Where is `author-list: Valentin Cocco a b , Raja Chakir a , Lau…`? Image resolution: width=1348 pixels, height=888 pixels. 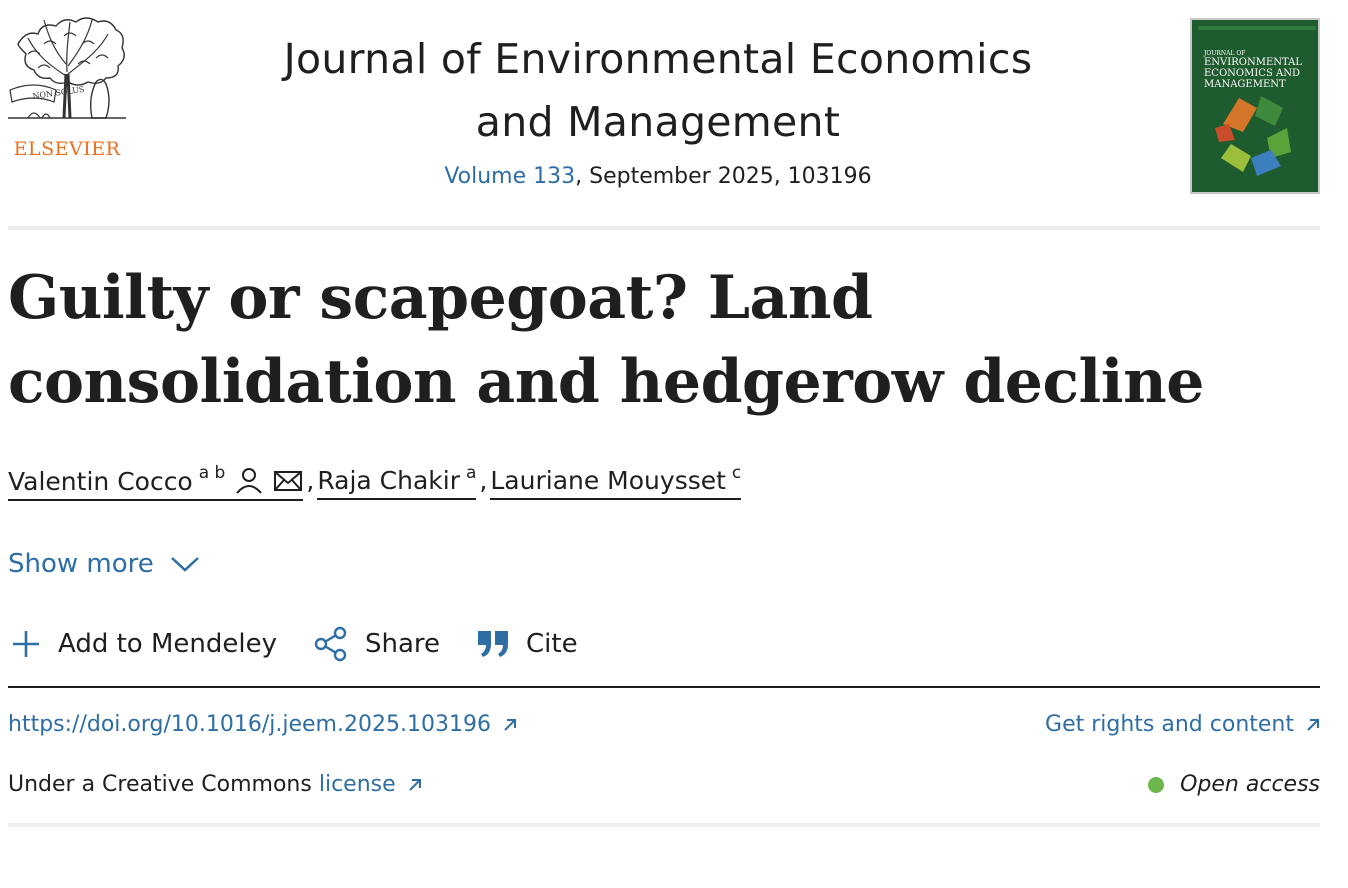 author-list: Valentin Cocco a b , Raja Chakir a , Lau… is located at coordinates (375, 485).